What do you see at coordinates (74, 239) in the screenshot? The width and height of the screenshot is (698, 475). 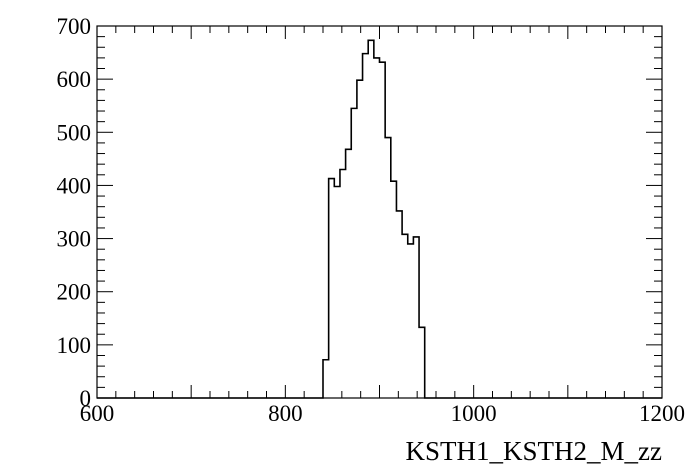 I see `y-tick-label: 300` at bounding box center [74, 239].